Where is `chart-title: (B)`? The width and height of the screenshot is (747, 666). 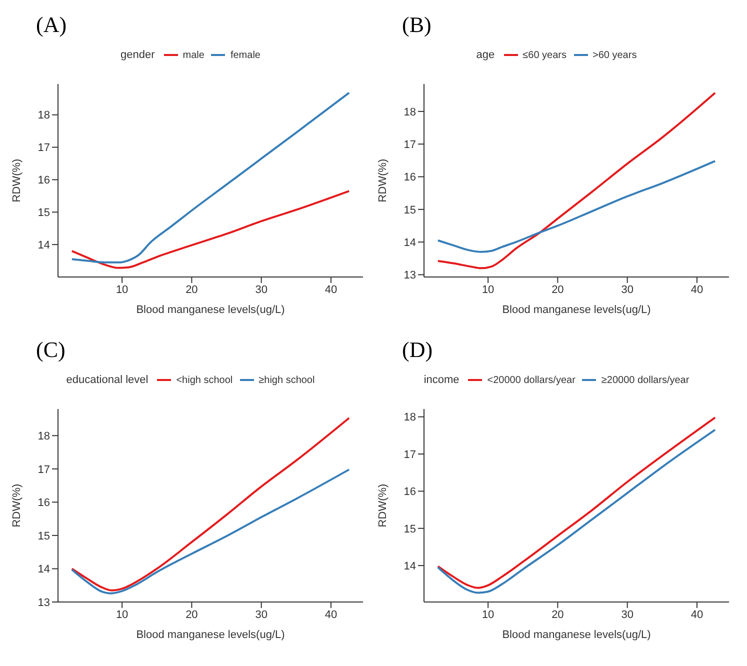 chart-title: (B) is located at coordinates (416, 25).